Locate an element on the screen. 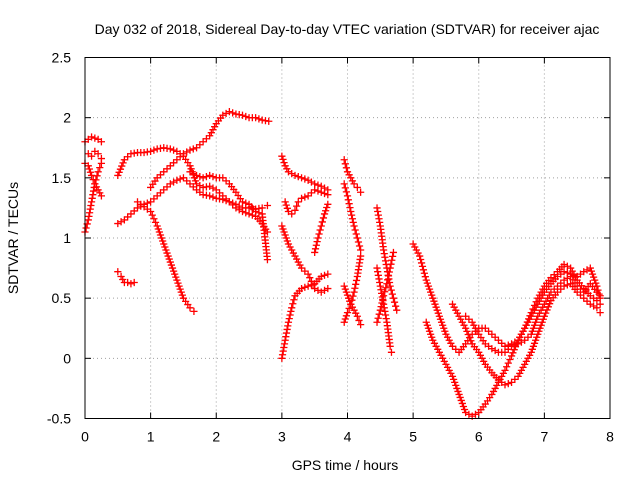 The height and width of the screenshot is (480, 640). y-axis-label: SDTVAR / TECUs is located at coordinates (13, 238).